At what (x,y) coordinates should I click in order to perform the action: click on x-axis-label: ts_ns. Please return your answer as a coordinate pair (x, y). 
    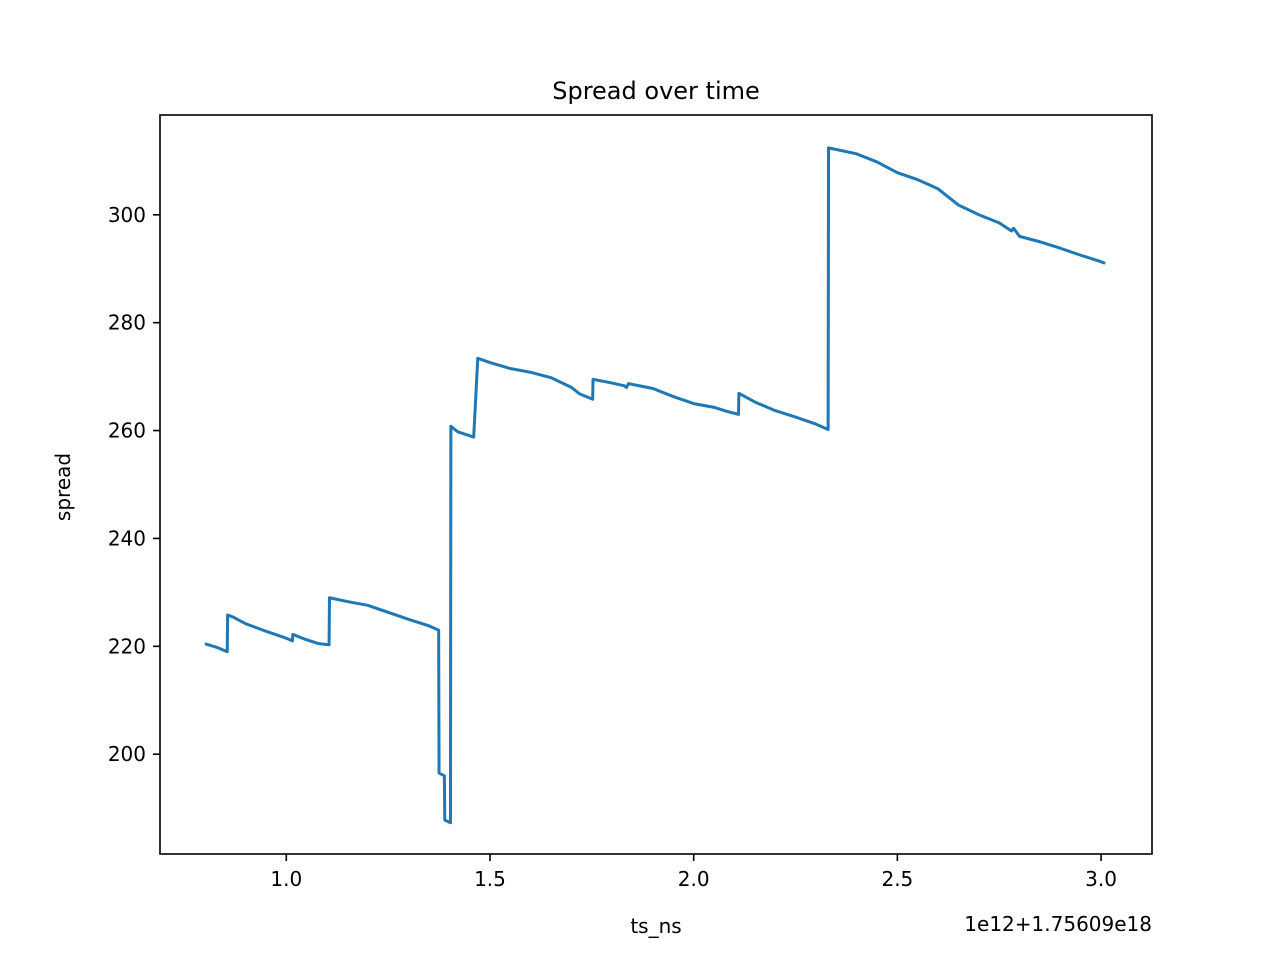
    Looking at the image, I should click on (655, 926).